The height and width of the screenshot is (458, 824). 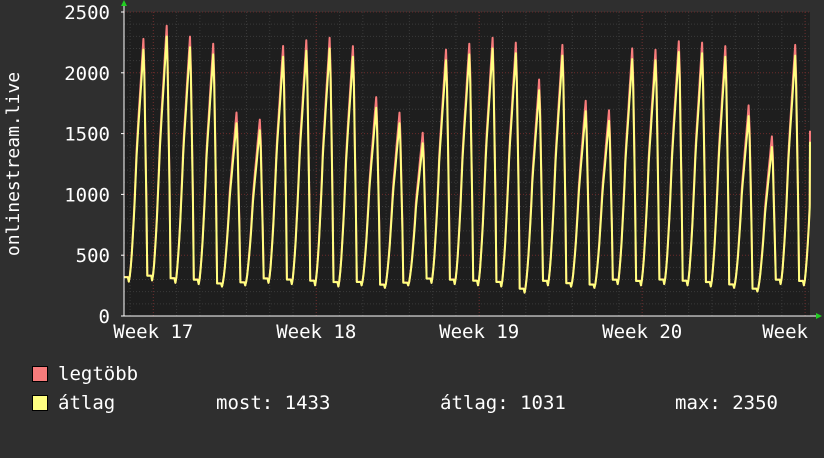 What do you see at coordinates (87, 403) in the screenshot?
I see `legend-label-avg: átlag` at bounding box center [87, 403].